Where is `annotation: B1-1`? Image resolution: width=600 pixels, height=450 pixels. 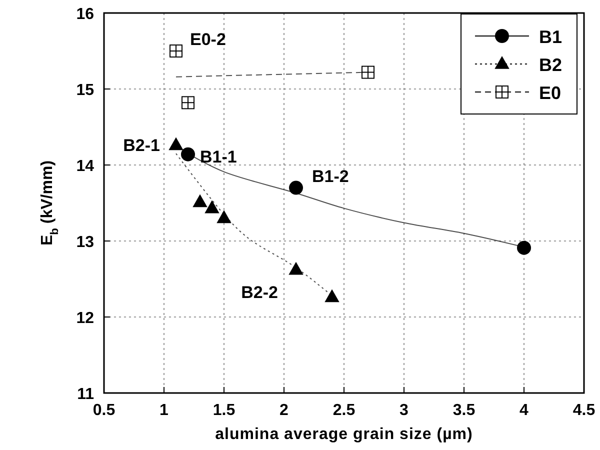 annotation: B1-1 is located at coordinates (218, 156).